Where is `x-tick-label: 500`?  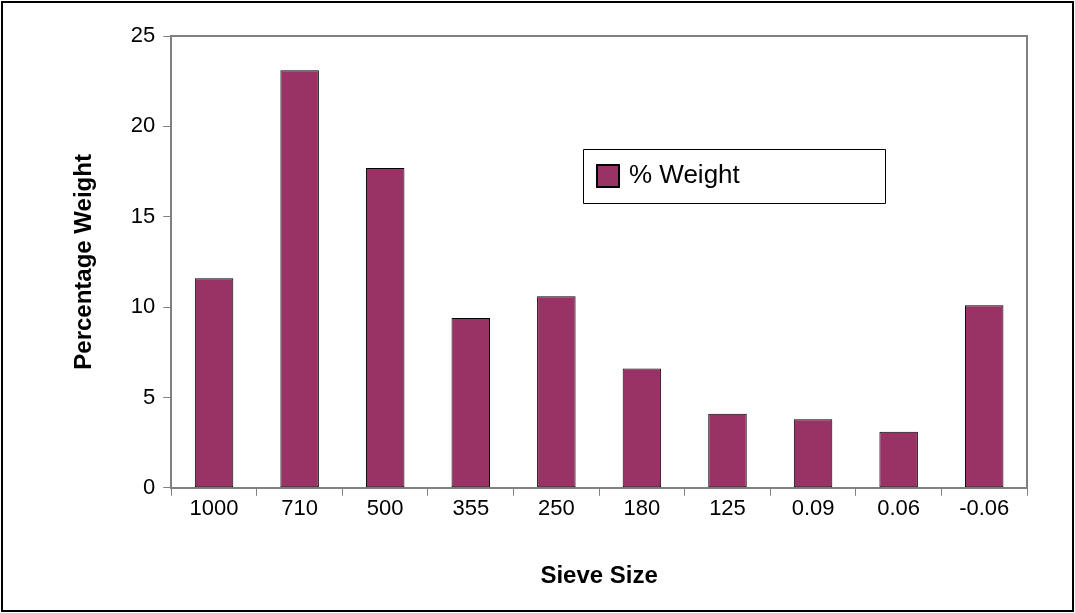 x-tick-label: 500 is located at coordinates (385, 508).